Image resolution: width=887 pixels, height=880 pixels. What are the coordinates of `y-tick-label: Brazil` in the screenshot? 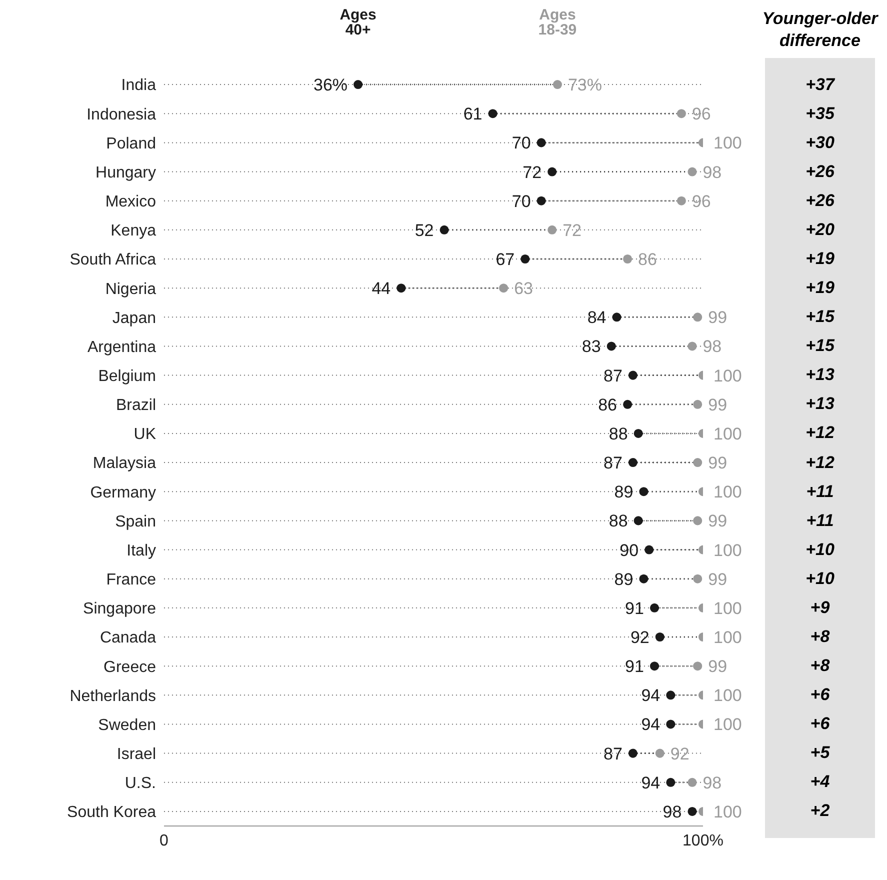 It's located at (136, 405).